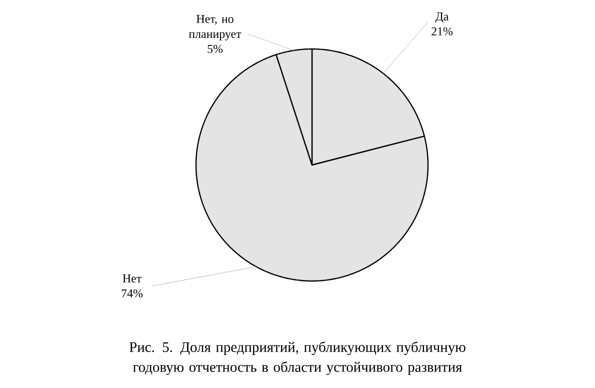  I want to click on slice-label: Да, so click(442, 17).